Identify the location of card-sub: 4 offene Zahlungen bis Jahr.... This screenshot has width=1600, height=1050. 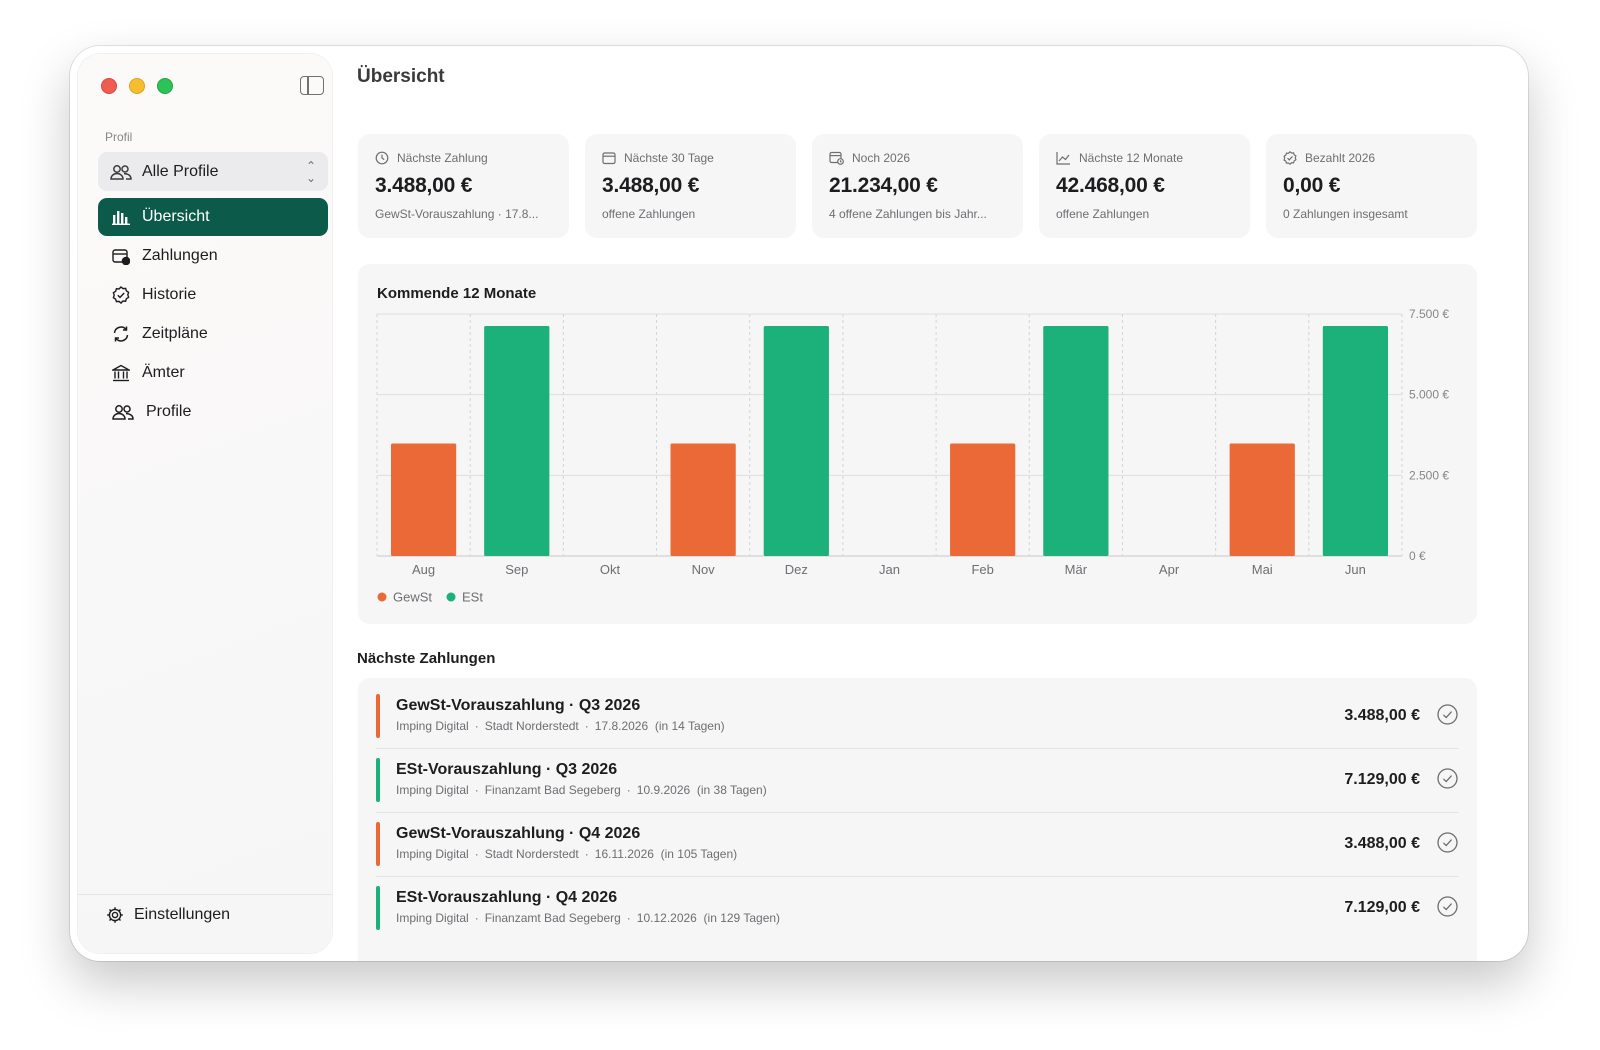
(908, 214).